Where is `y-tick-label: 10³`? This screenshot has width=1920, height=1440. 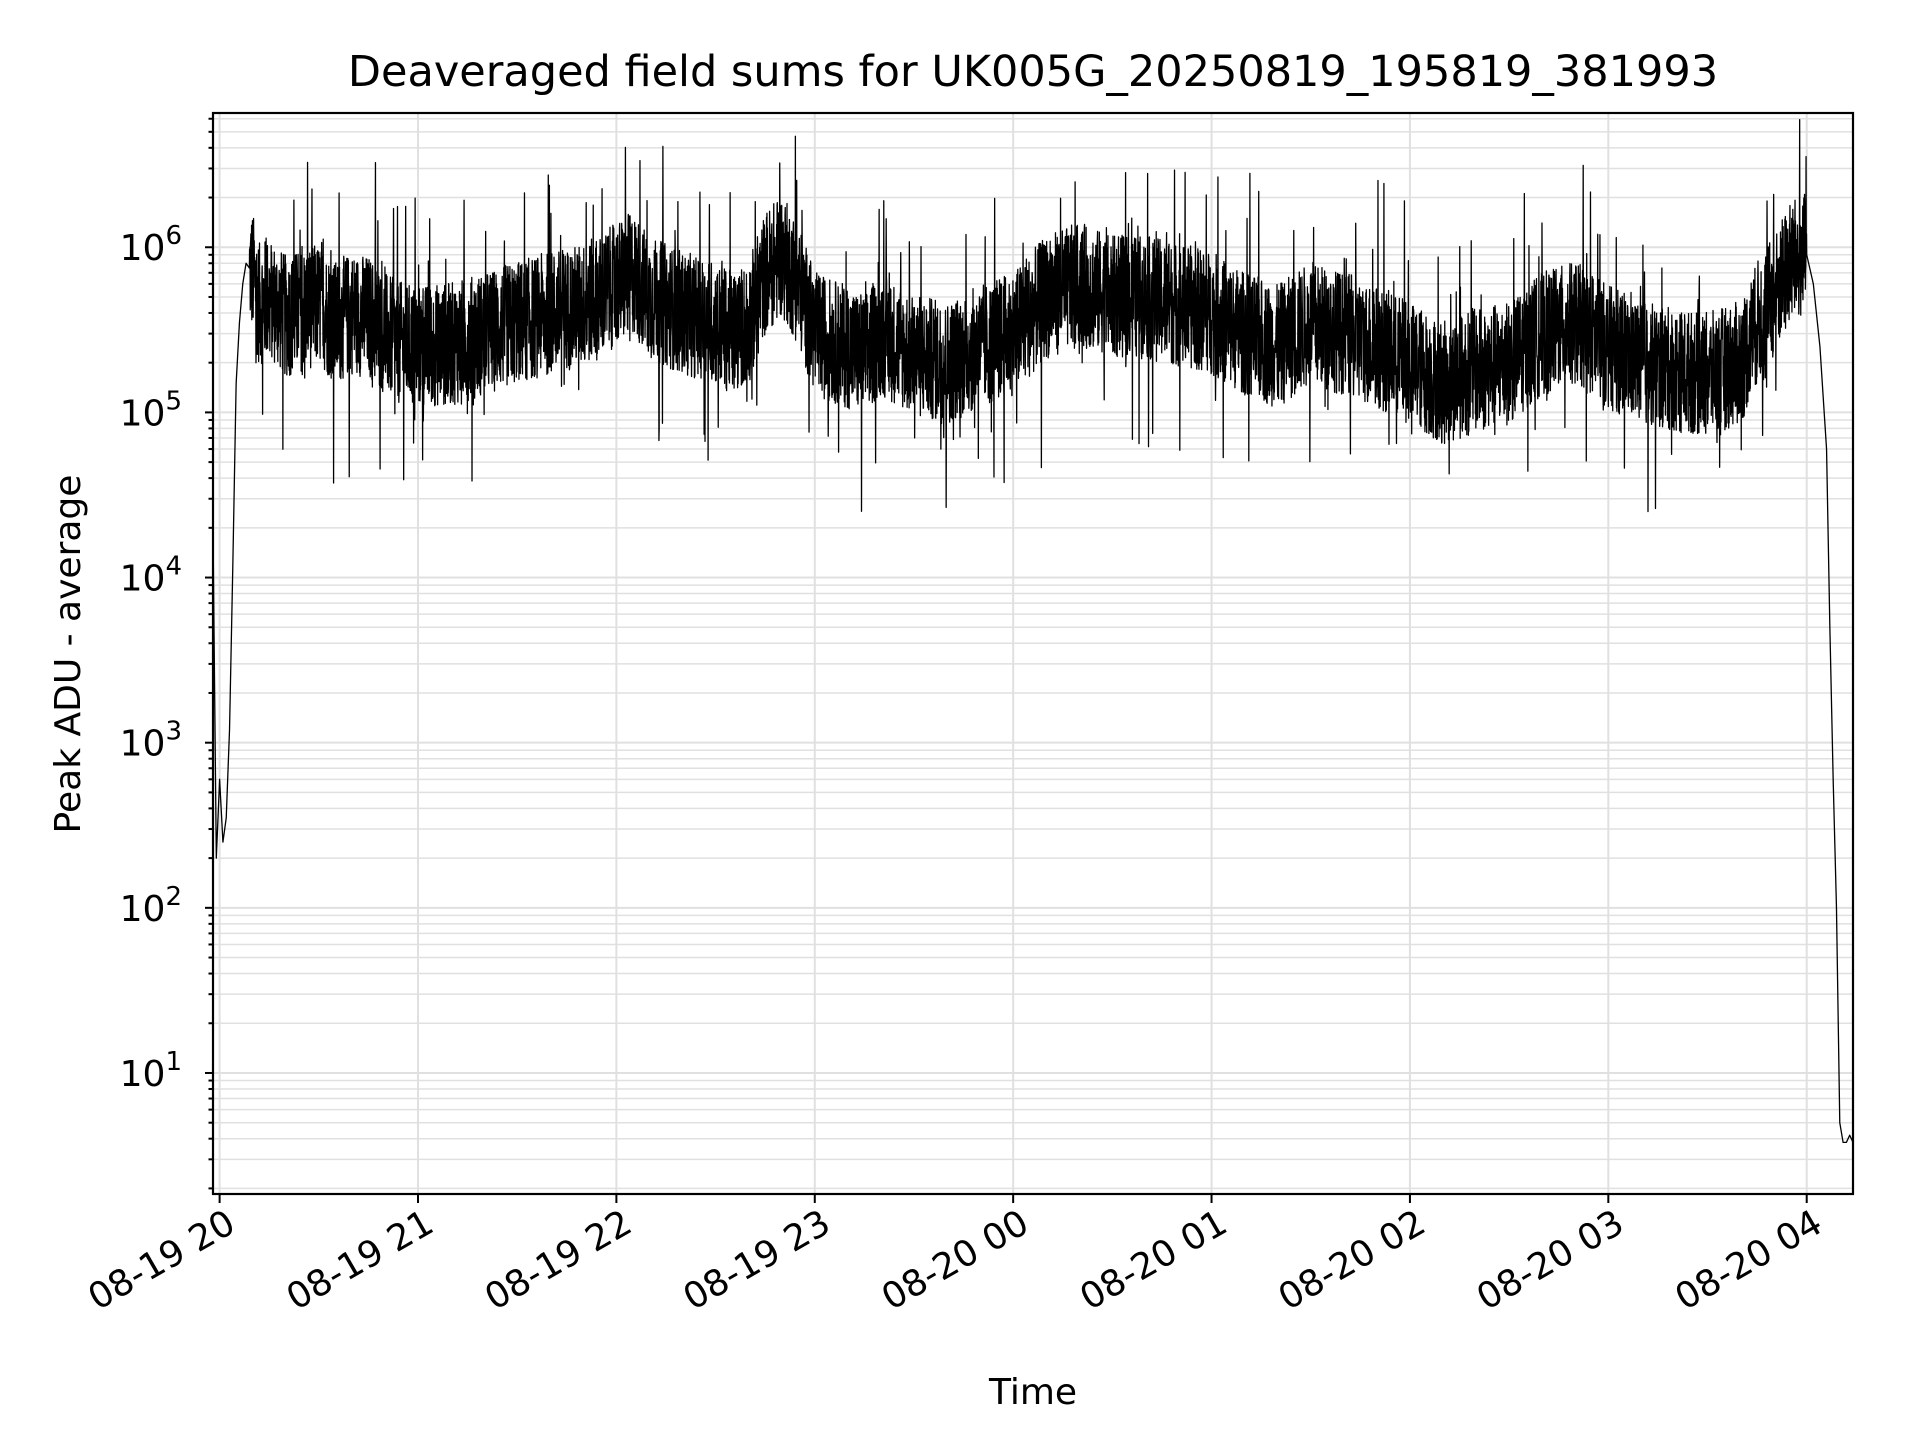 y-tick-label: 10³ is located at coordinates (151, 741).